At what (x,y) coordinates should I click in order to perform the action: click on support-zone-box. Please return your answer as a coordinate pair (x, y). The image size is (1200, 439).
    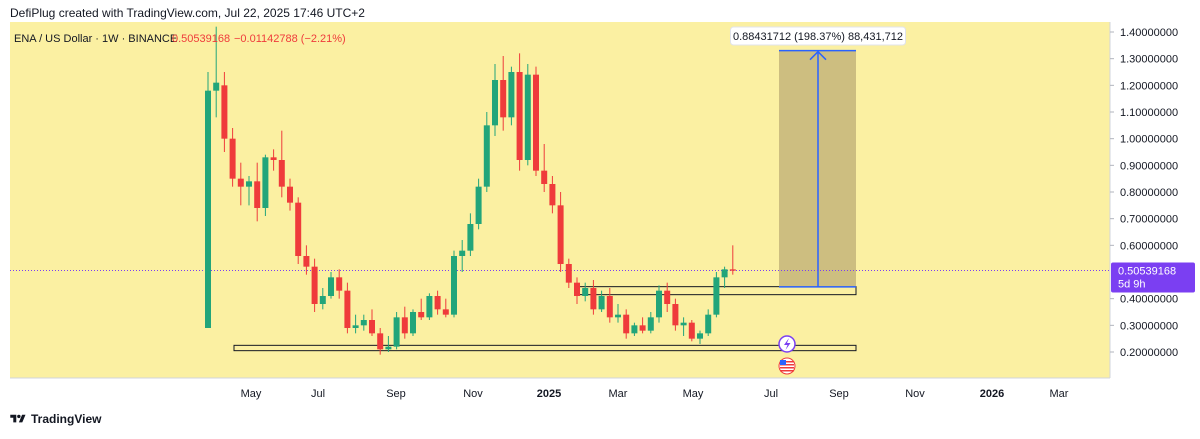
    Looking at the image, I should click on (545, 348).